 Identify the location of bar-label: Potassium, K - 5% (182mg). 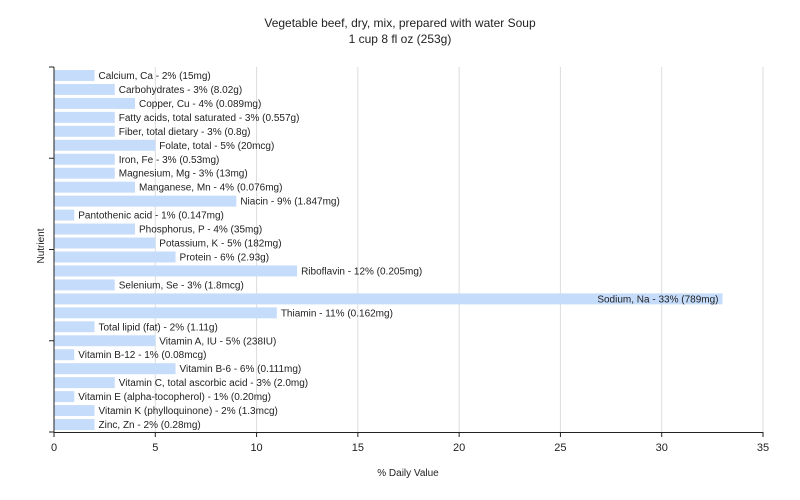
(220, 244).